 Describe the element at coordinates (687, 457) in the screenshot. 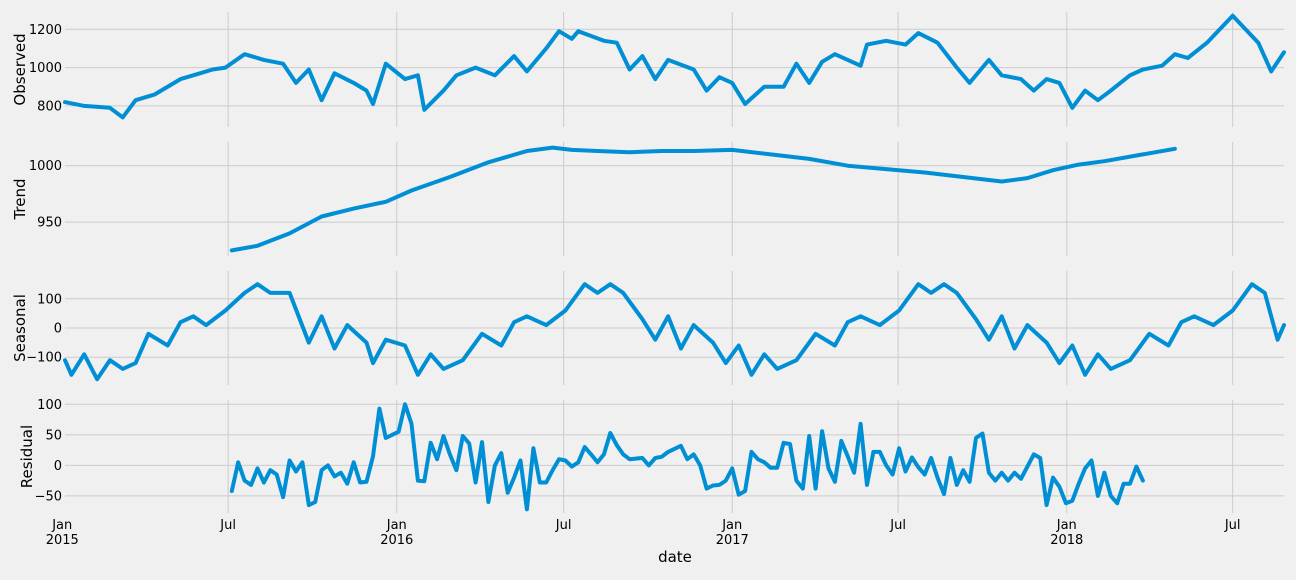

I see `series-line-residual` at that location.